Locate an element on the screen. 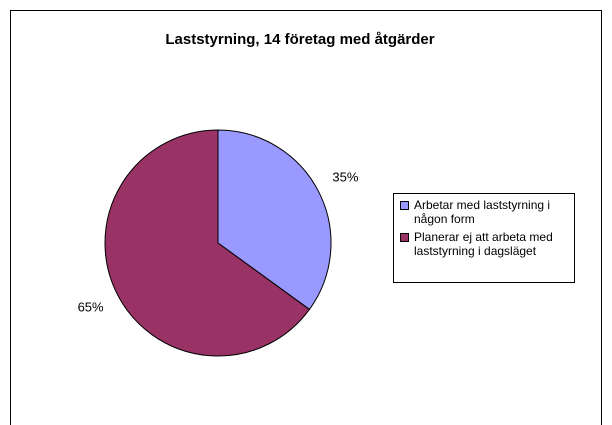 The height and width of the screenshot is (425, 612). data-label: 65% is located at coordinates (91, 306).